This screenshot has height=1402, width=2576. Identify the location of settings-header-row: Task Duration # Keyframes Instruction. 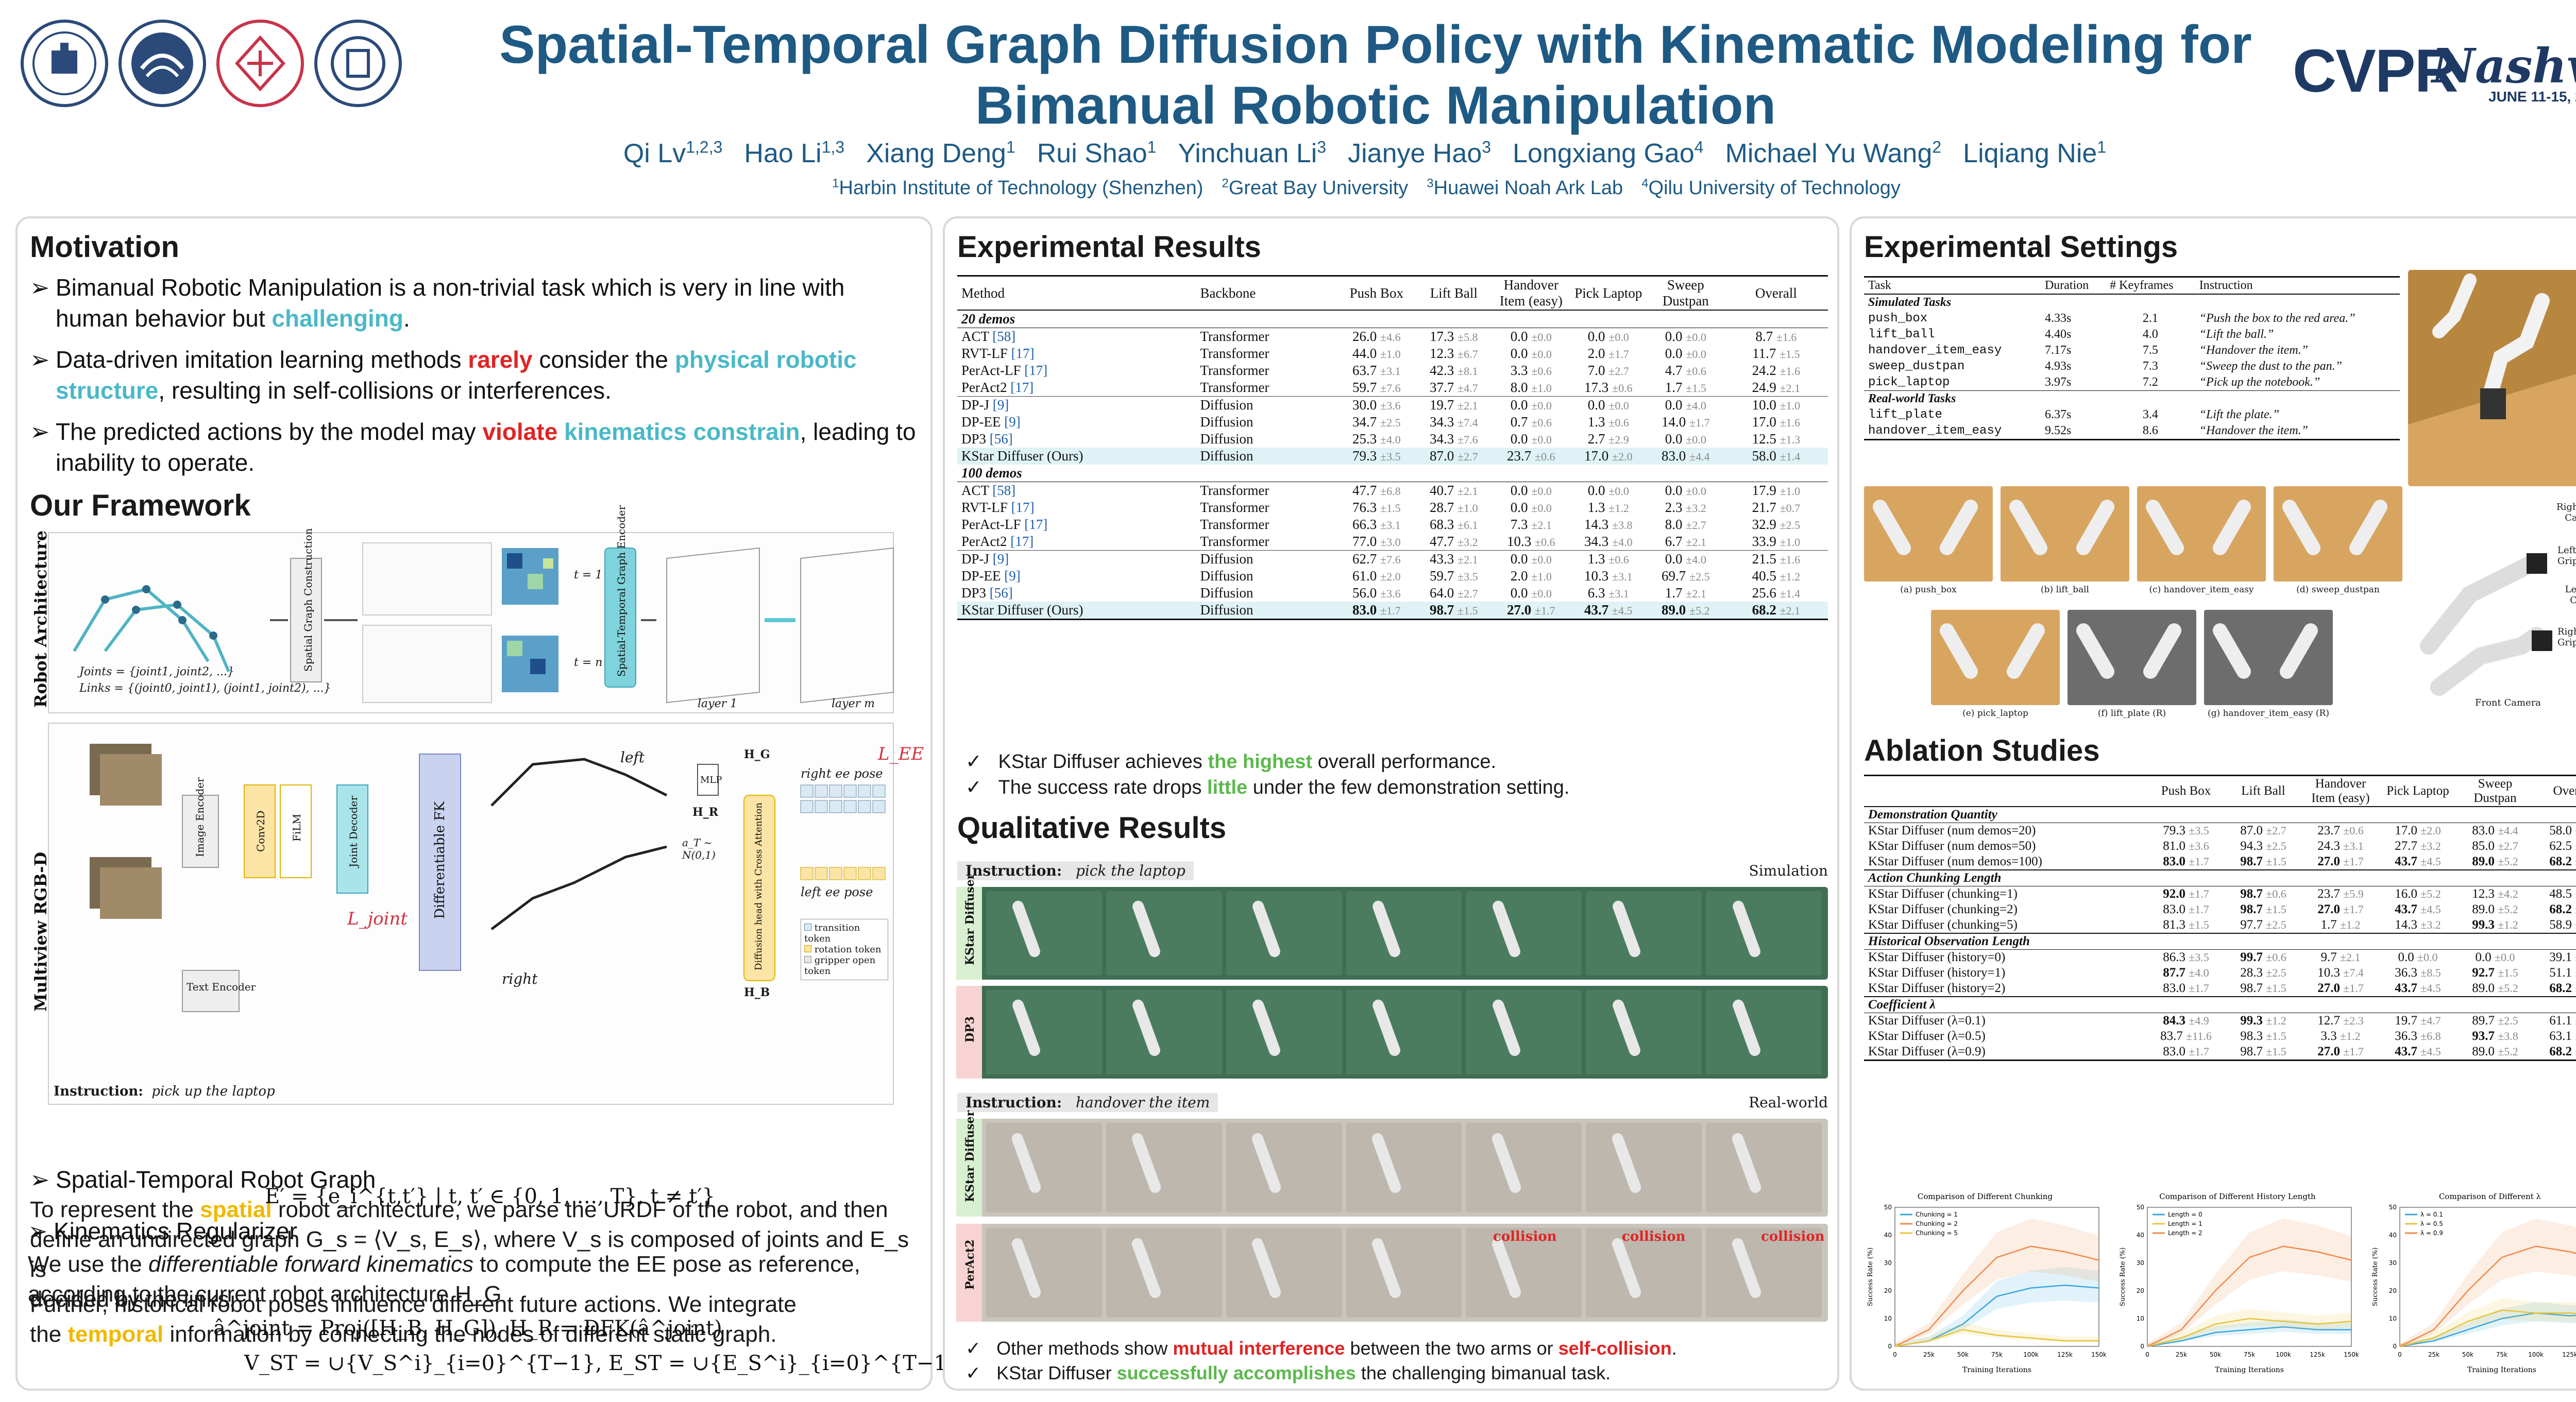
(2132, 285).